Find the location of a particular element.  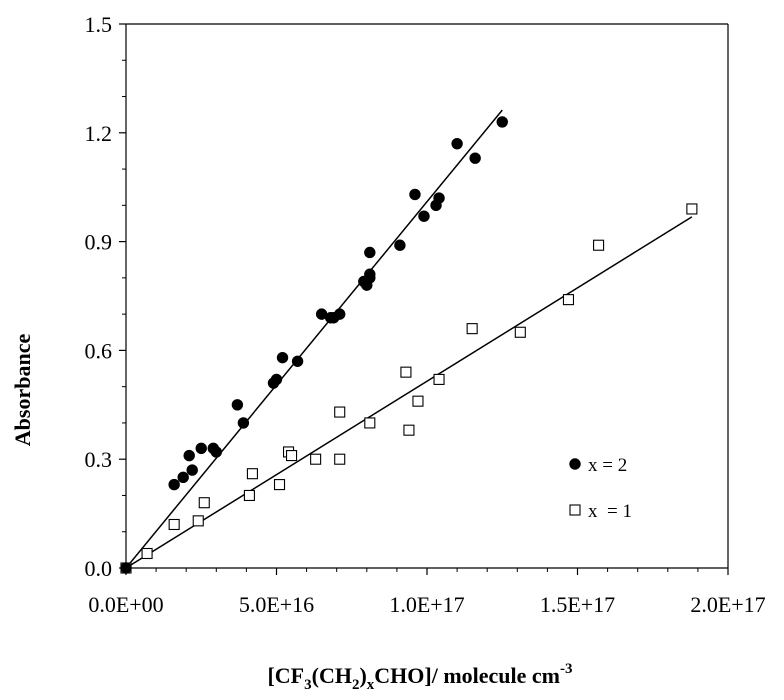

y-tick-label: 0.6 is located at coordinates (99, 350).